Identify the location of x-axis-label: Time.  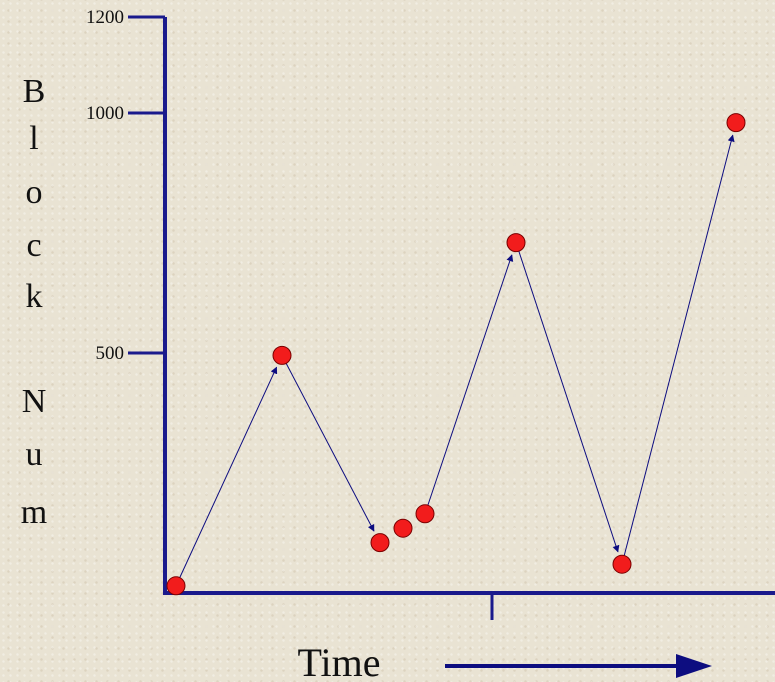
(338, 661).